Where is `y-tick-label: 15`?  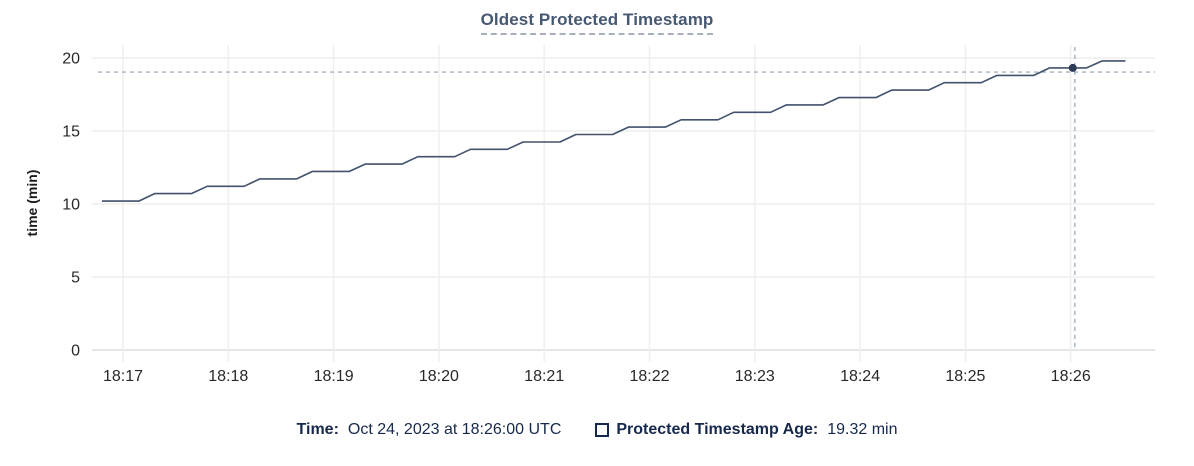
y-tick-label: 15 is located at coordinates (71, 132).